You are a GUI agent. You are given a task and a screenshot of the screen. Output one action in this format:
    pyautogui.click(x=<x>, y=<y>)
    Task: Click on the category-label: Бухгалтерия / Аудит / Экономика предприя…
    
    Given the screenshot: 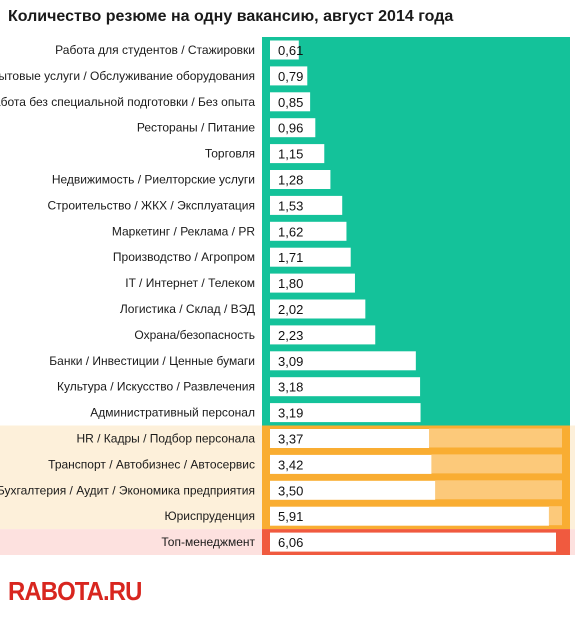 What is the action you would take?
    pyautogui.click(x=127, y=490)
    